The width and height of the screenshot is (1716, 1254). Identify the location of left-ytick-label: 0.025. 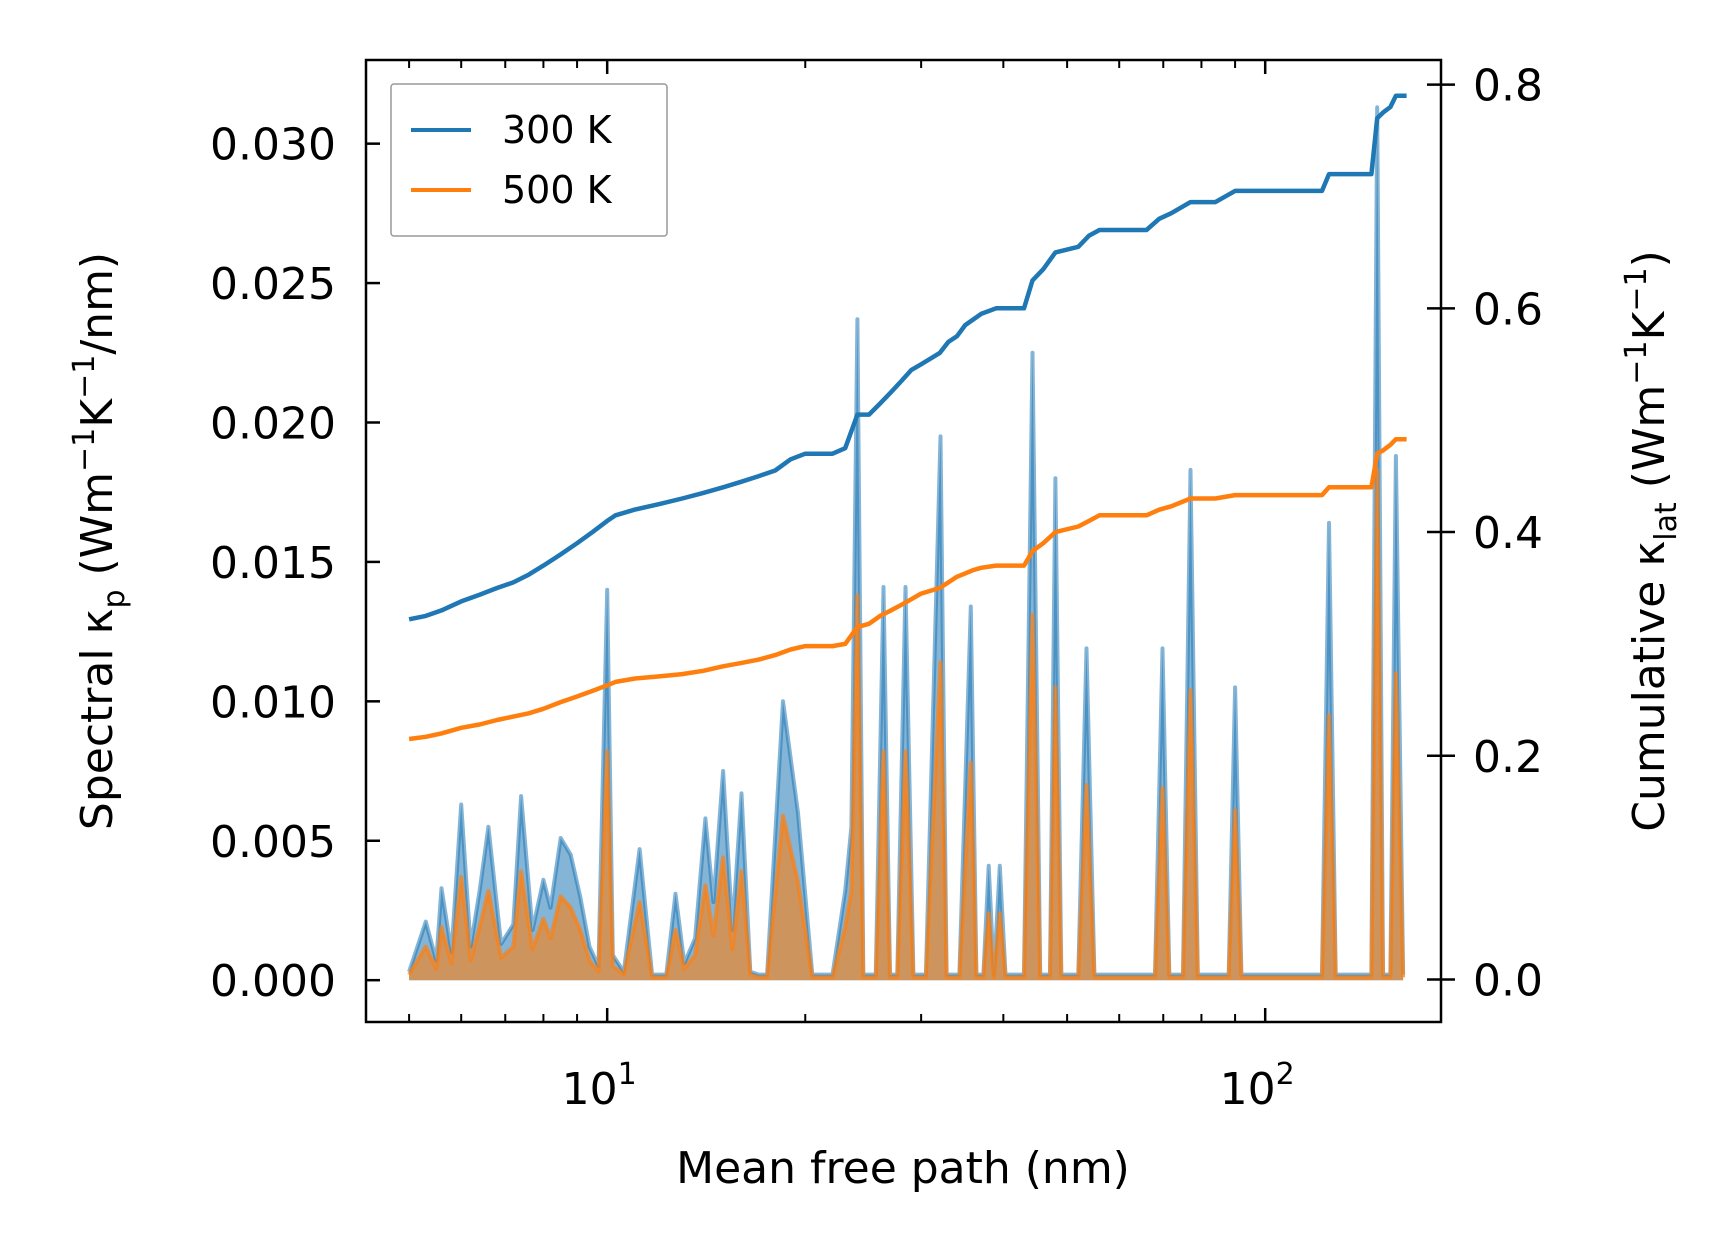
(273, 284).